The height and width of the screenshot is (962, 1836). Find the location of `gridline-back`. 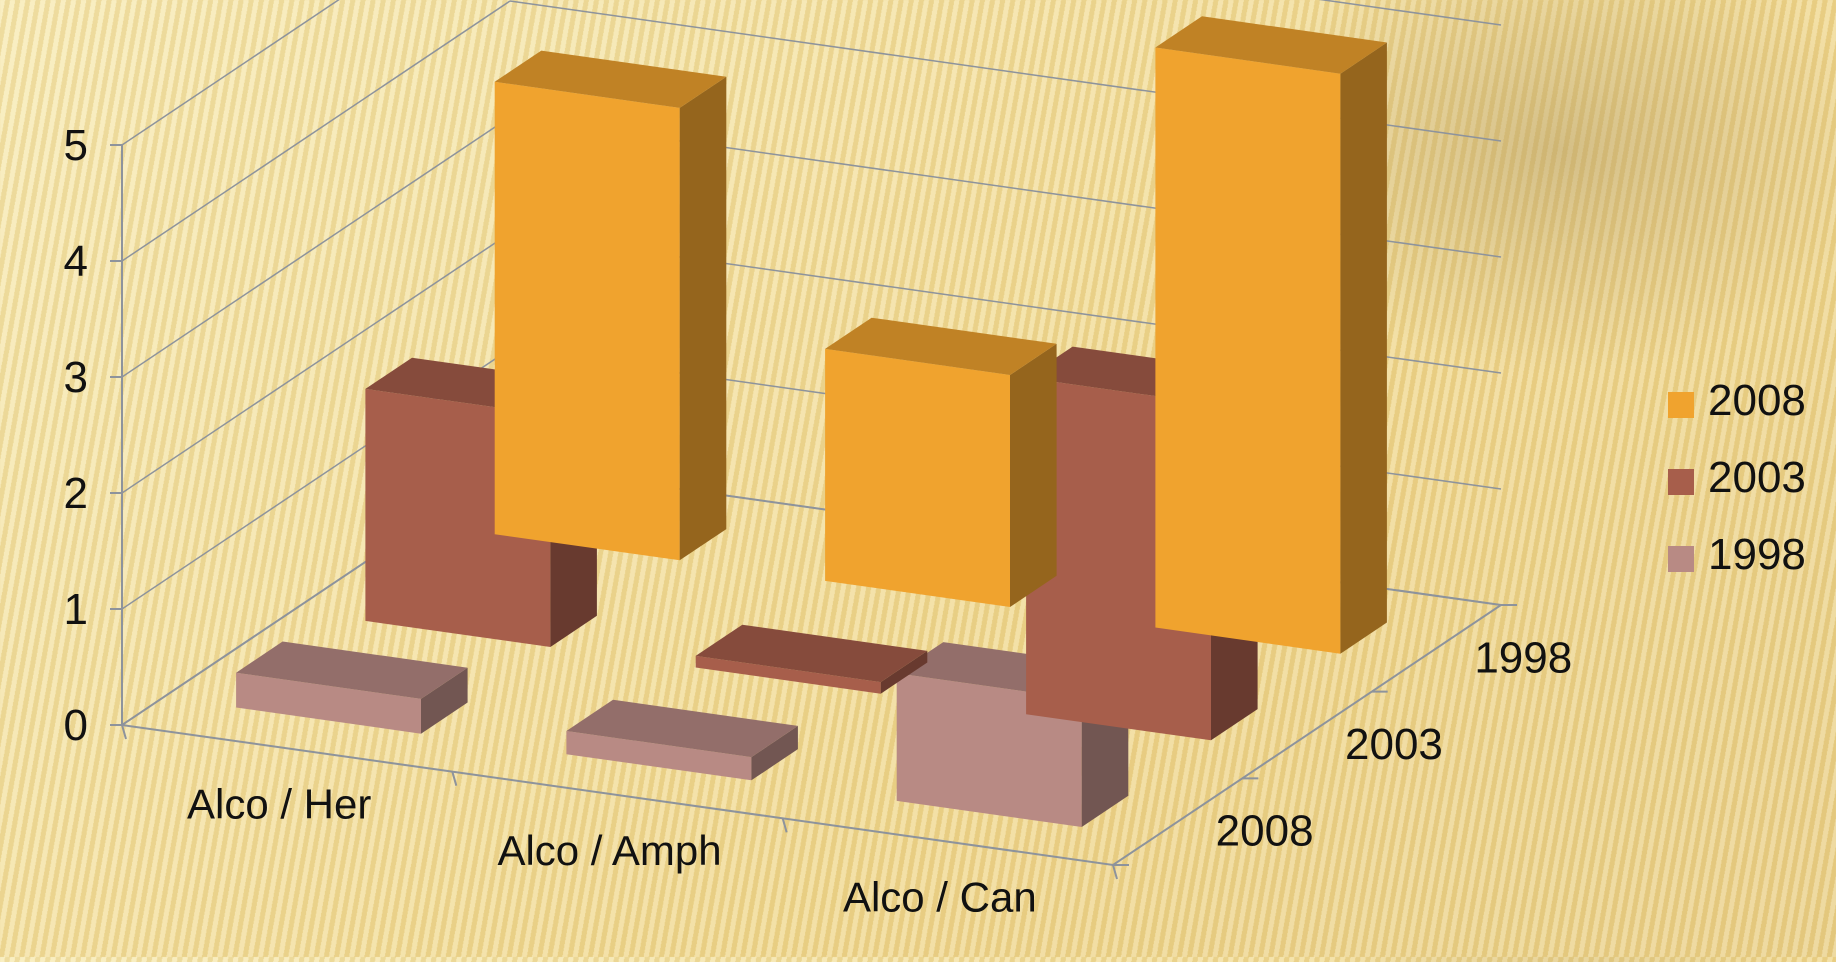

gridline-back is located at coordinates (1410, 13).